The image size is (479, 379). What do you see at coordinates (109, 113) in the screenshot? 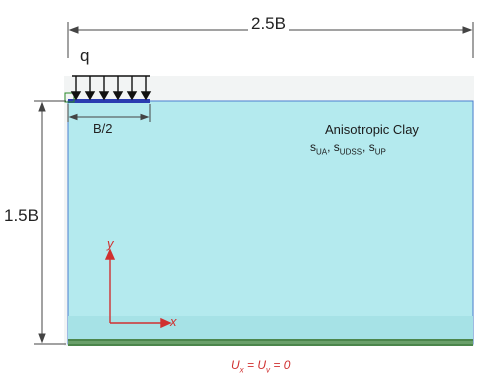
I see `footing-dimension` at bounding box center [109, 113].